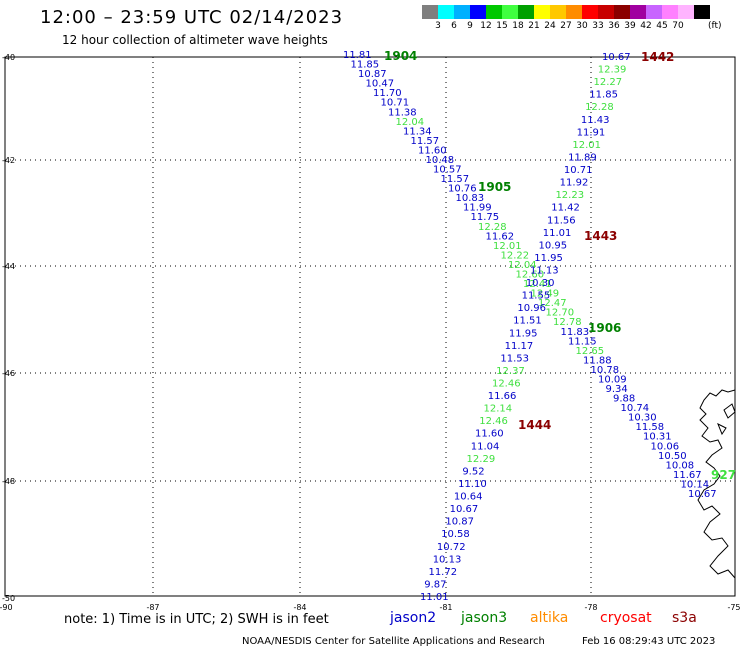 The width and height of the screenshot is (740, 650). Describe the element at coordinates (553, 245) in the screenshot. I see `swh-value-track-b: 10.95` at that location.